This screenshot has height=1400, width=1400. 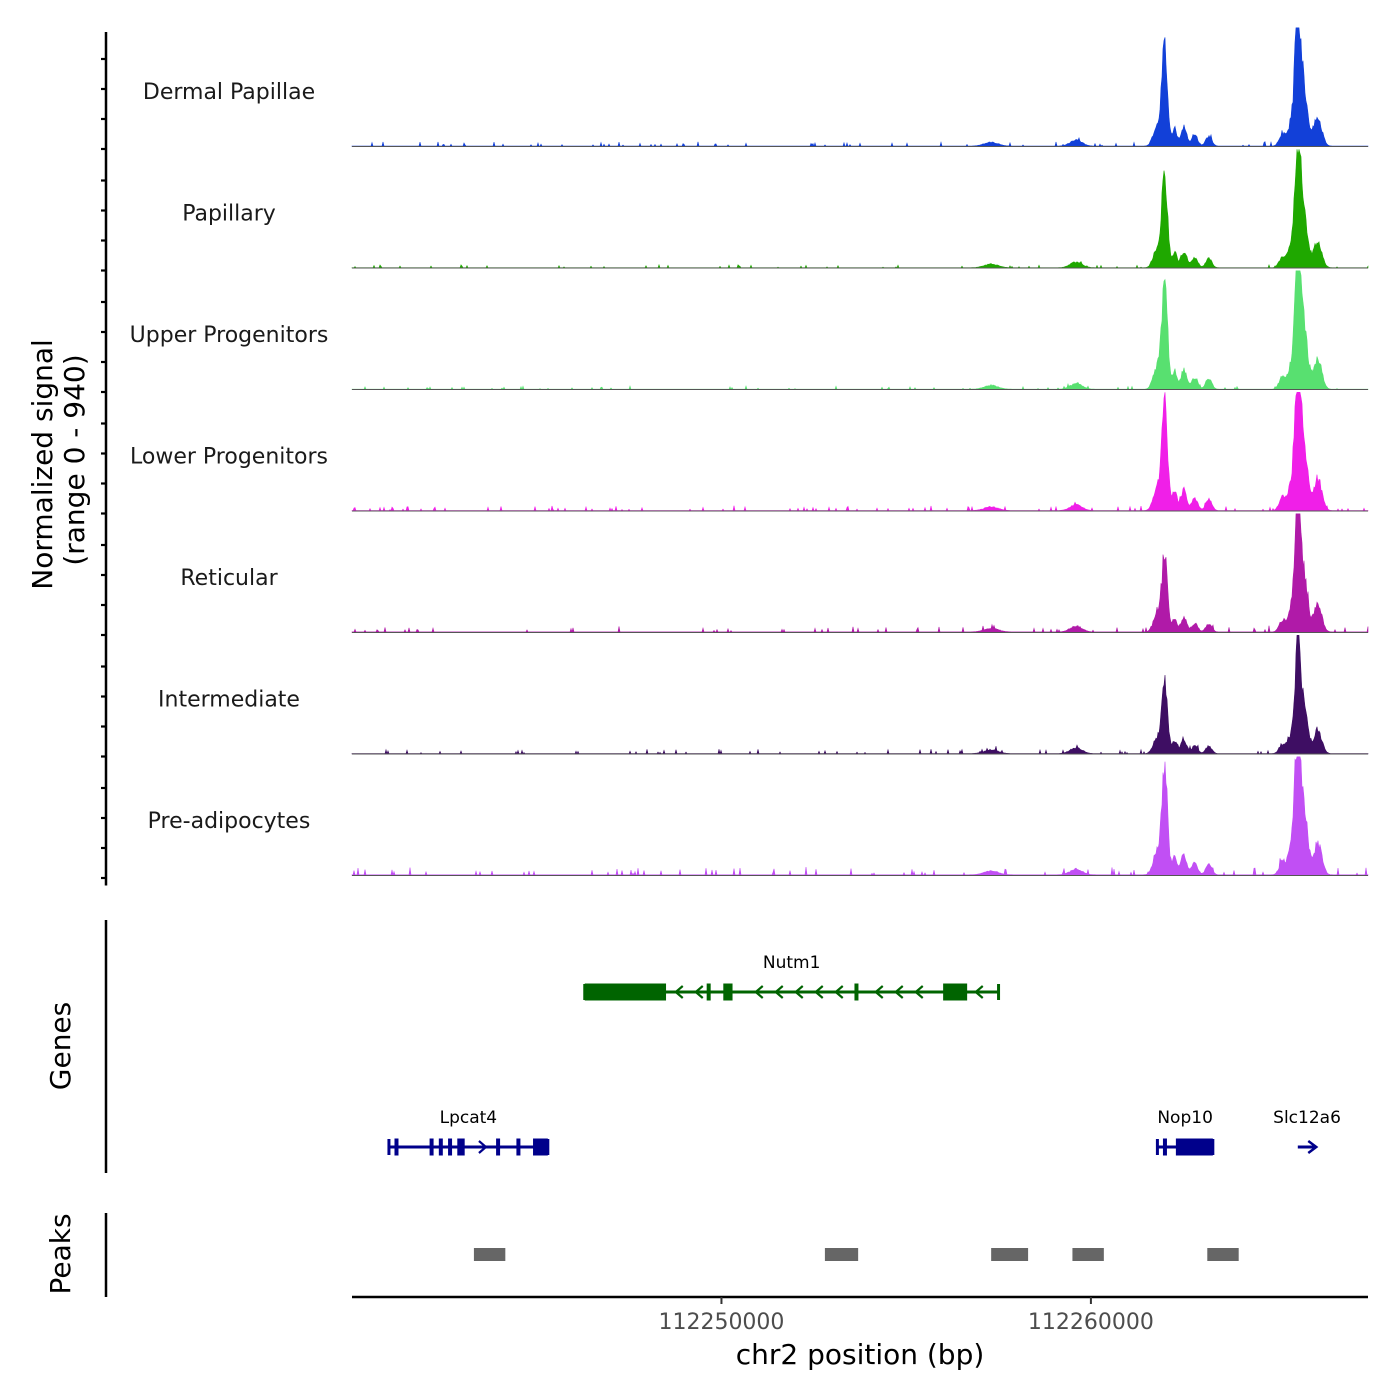 I want to click on x-axis: 112250000 112260000, so click(x=860, y=1315).